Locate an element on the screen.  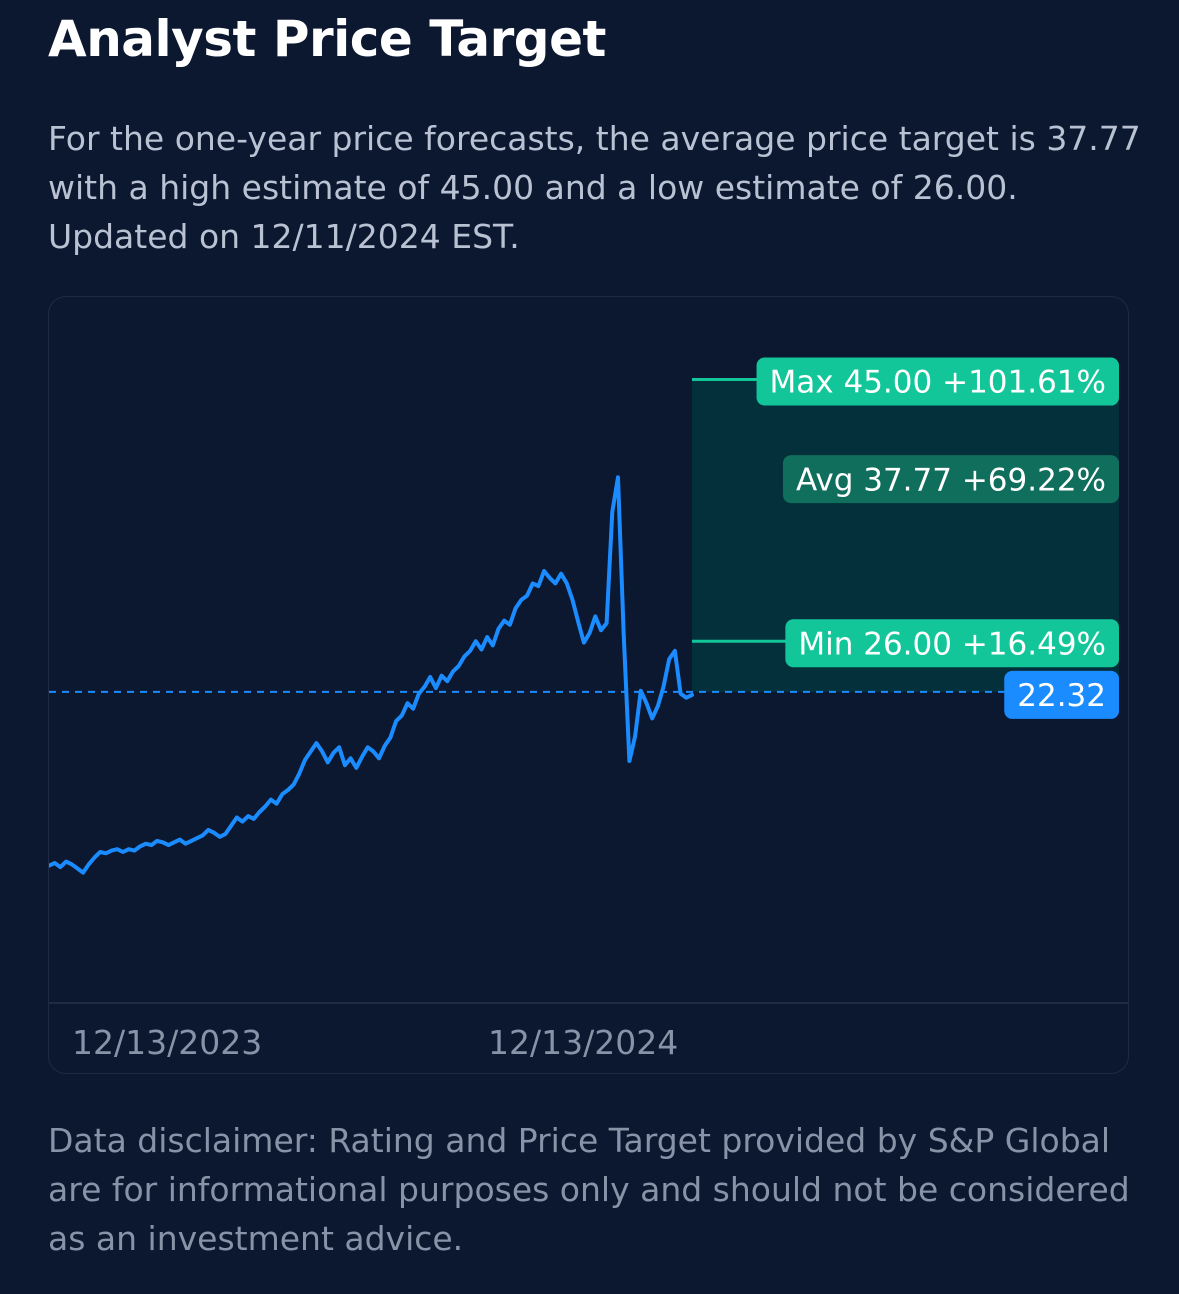
x-axis-tick-label: 12/13/2024 is located at coordinates (583, 1042).